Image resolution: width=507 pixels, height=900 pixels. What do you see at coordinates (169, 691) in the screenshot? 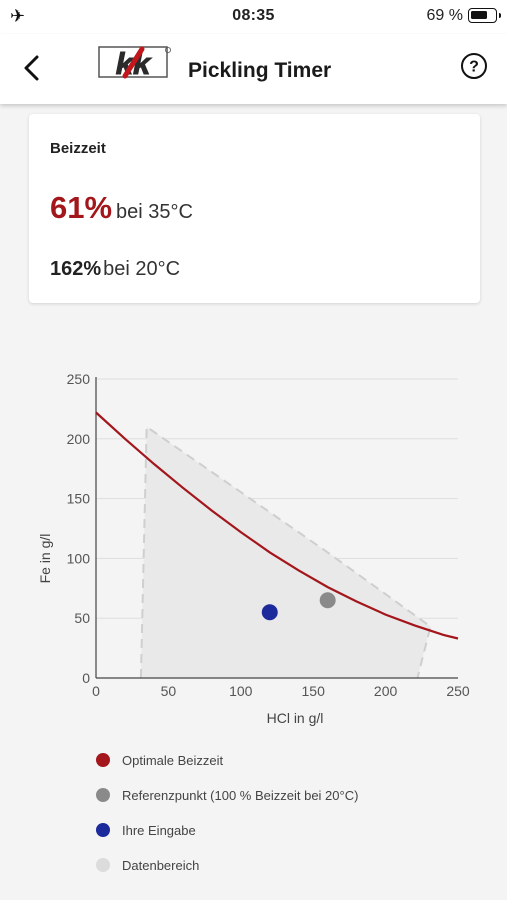
I see `x-tick-label: 50` at bounding box center [169, 691].